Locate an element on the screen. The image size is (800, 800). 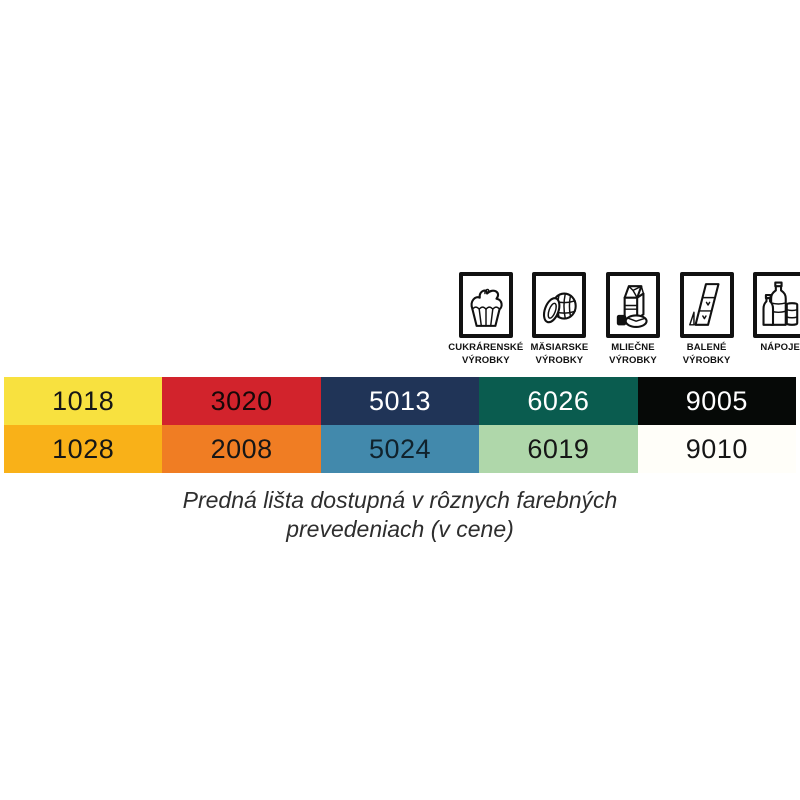
sliced-package-icon is located at coordinates (706, 305).